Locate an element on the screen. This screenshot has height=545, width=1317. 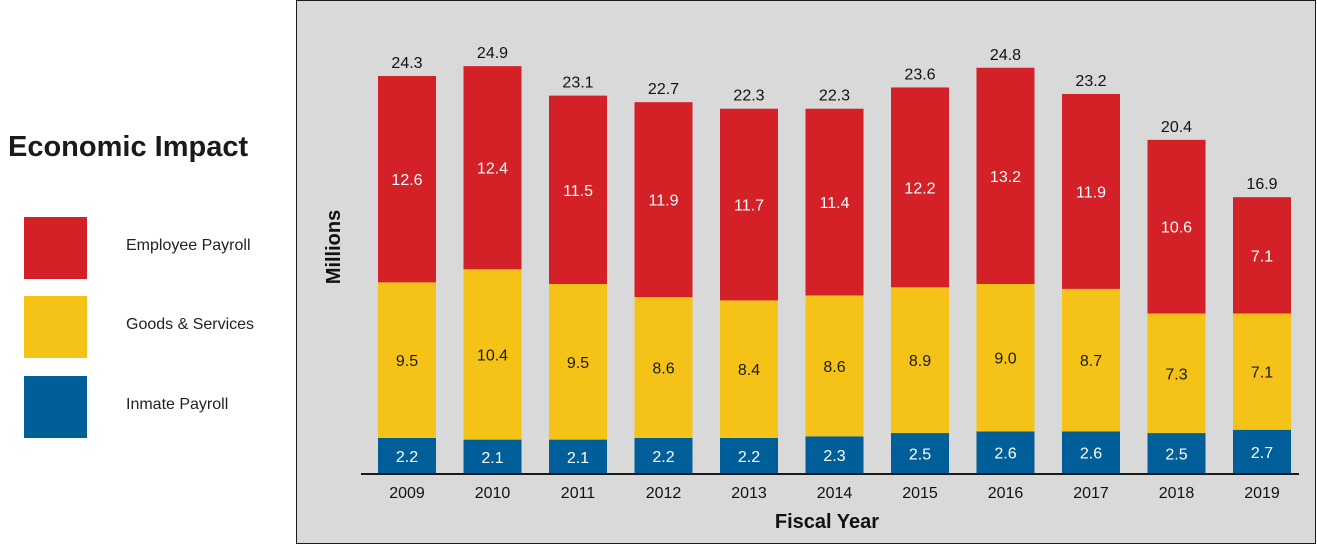
x-tick-label-2017: 2017 is located at coordinates (1091, 493).